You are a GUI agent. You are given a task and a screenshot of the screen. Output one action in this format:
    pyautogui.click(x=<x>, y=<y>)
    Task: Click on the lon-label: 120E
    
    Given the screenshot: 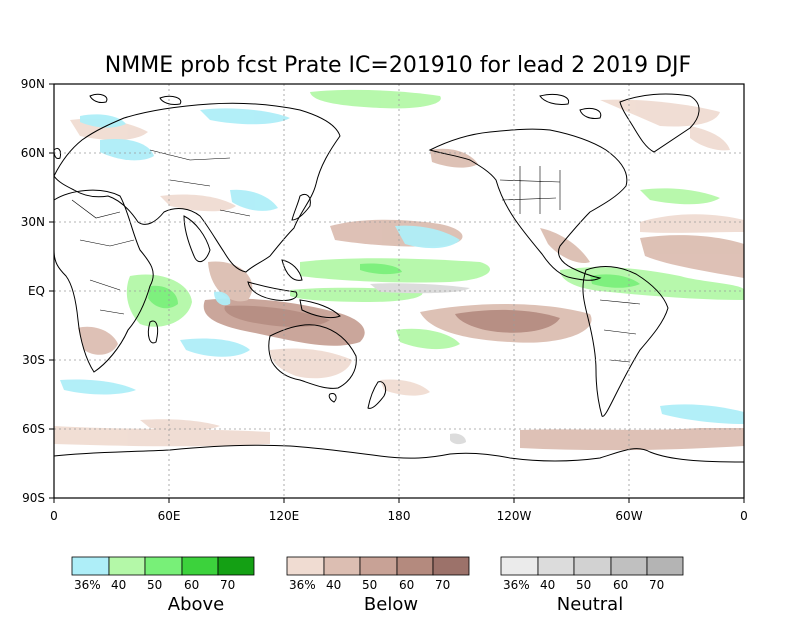 What is the action you would take?
    pyautogui.click(x=284, y=516)
    